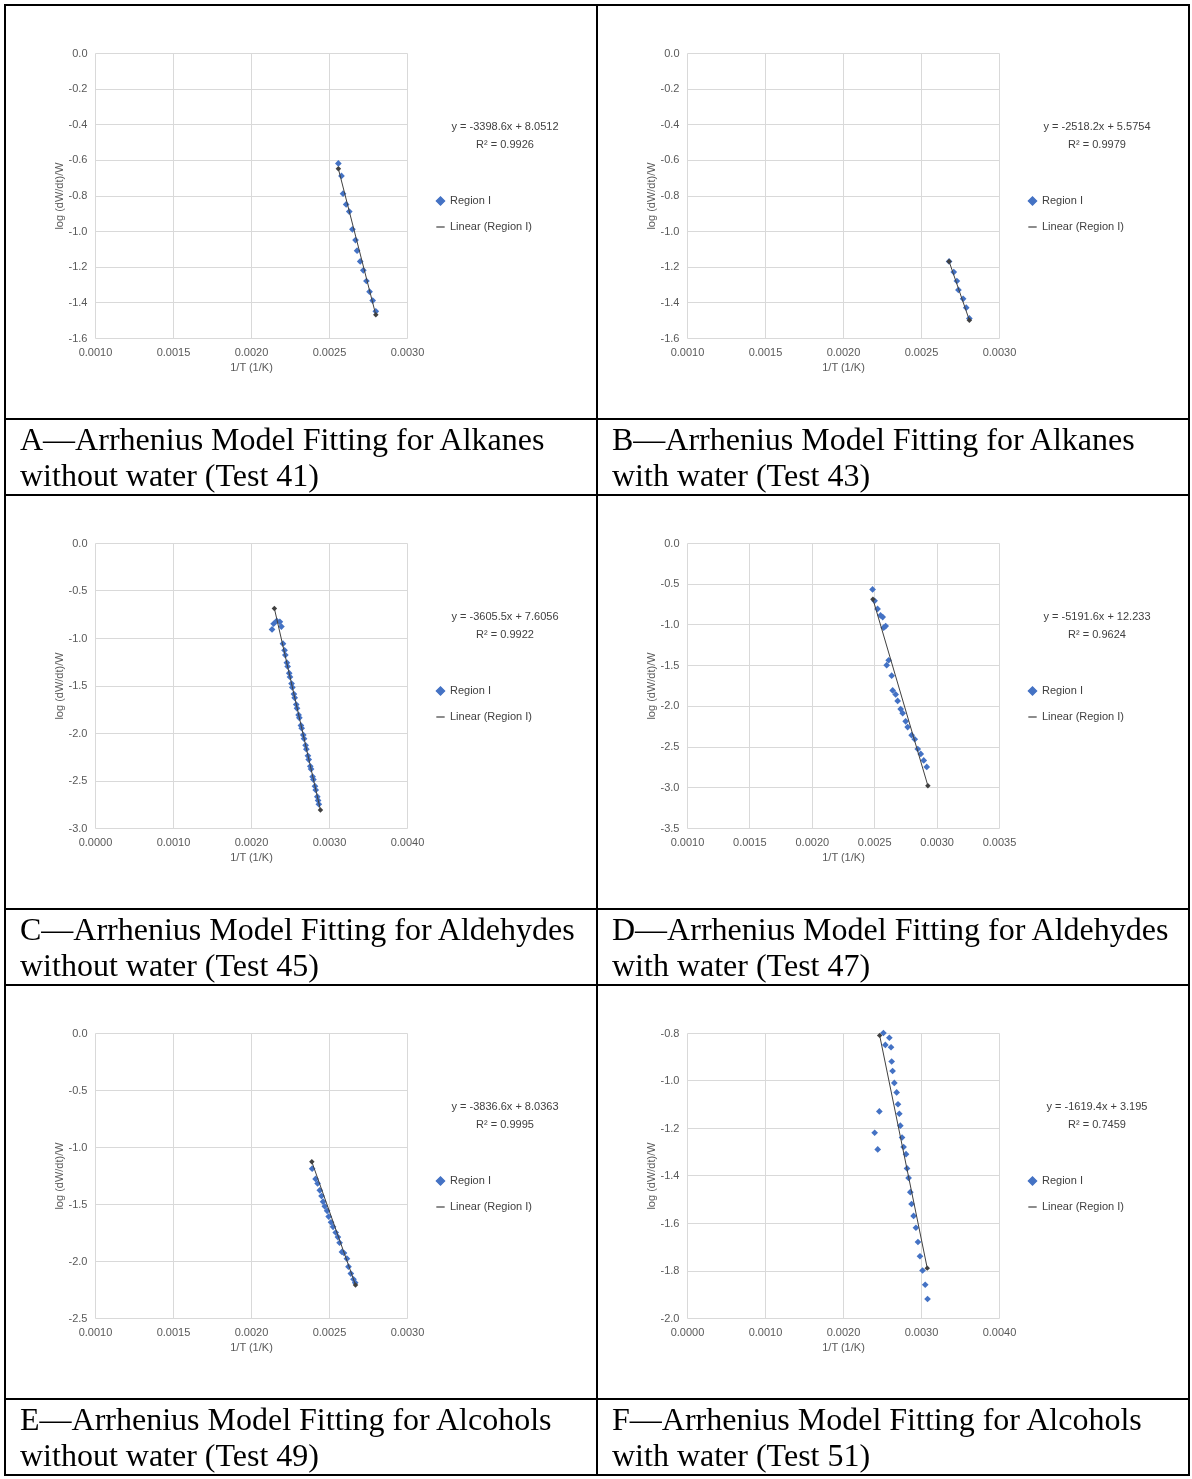 The width and height of the screenshot is (1192, 1479). What do you see at coordinates (301, 947) in the screenshot?
I see `text: C—Arrhenius Model Fitting for Aldehydes without water (Test 45)` at bounding box center [301, 947].